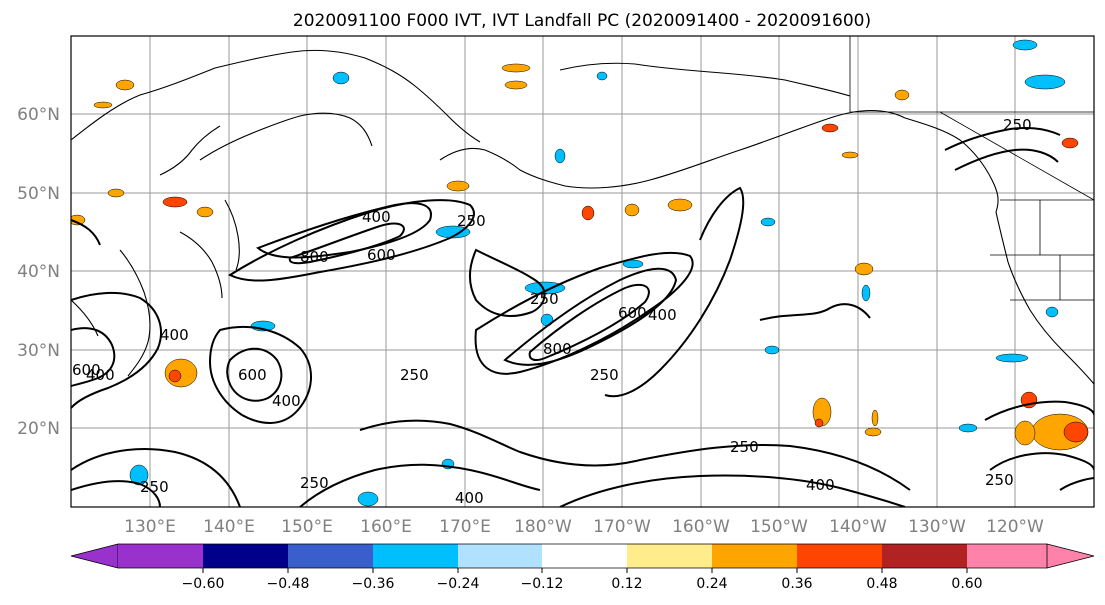 Image resolution: width=1105 pixels, height=605 pixels. Describe the element at coordinates (150, 527) in the screenshot. I see `lon-label: 130°E` at that location.